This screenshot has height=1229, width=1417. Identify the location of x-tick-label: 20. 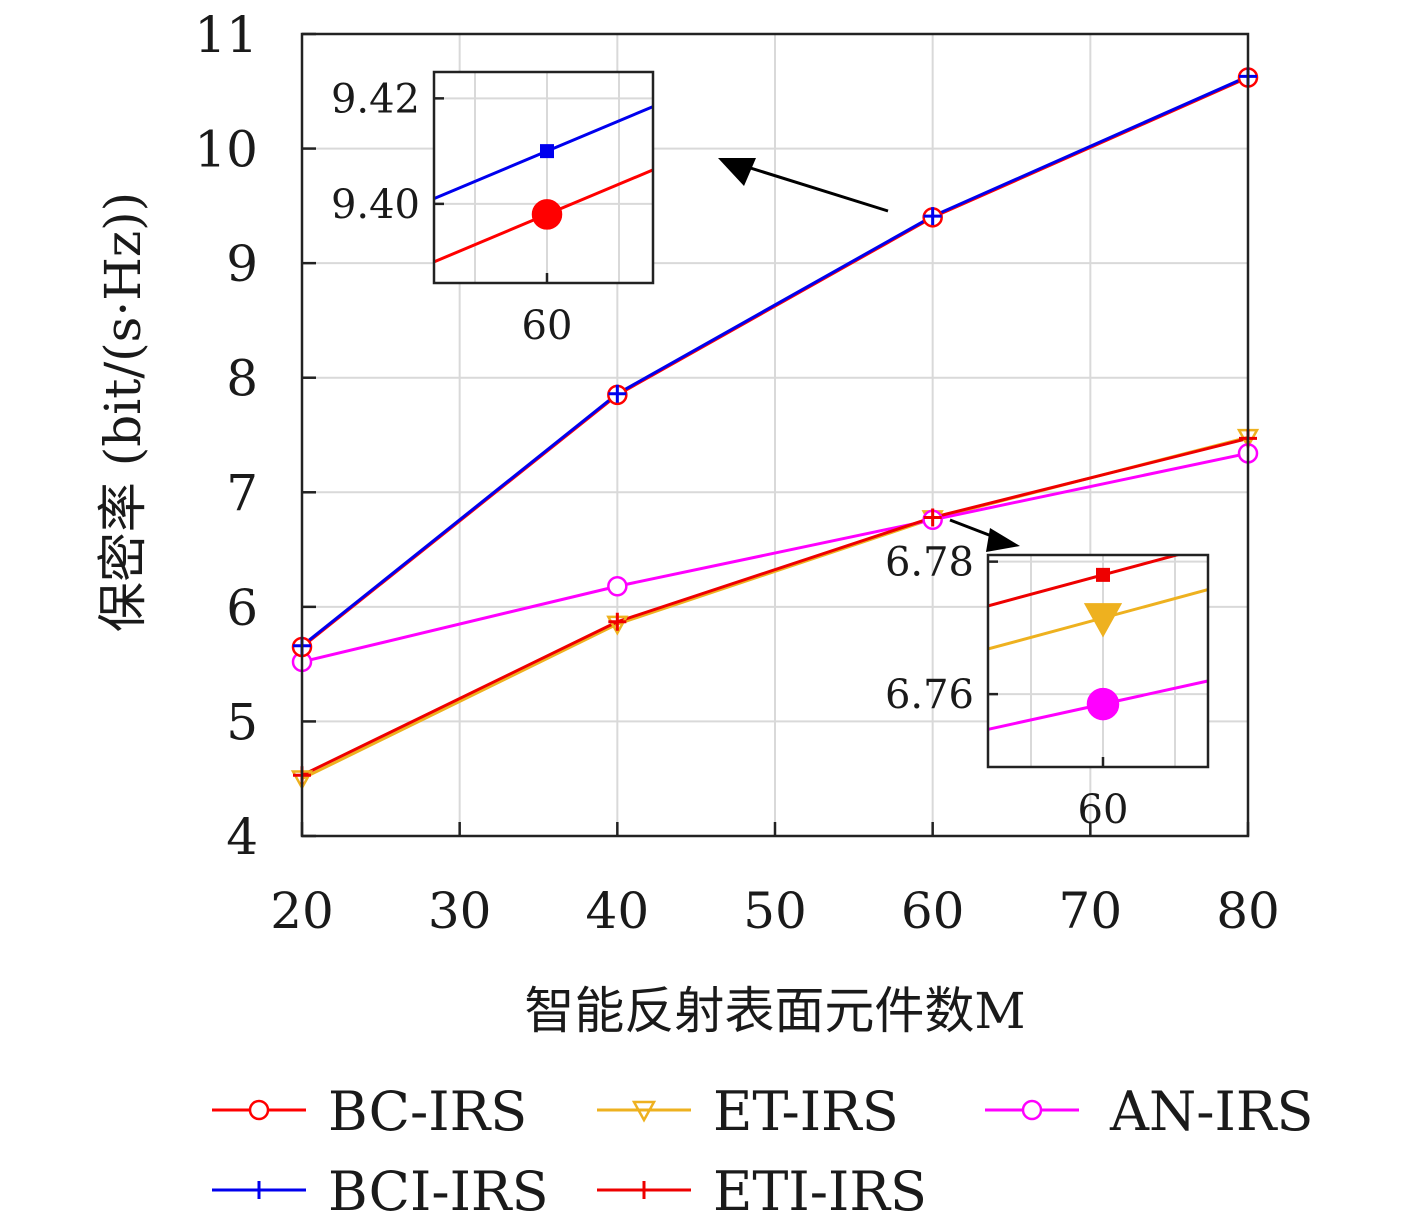
(302, 911).